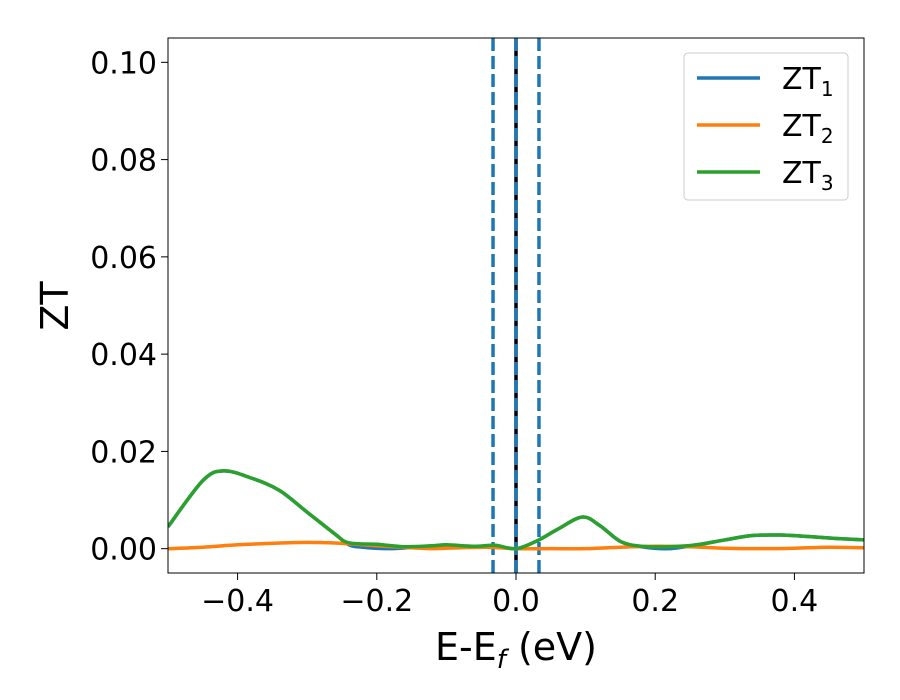 The width and height of the screenshot is (900, 700). I want to click on x-tick-label-3: 0.0, so click(516, 601).